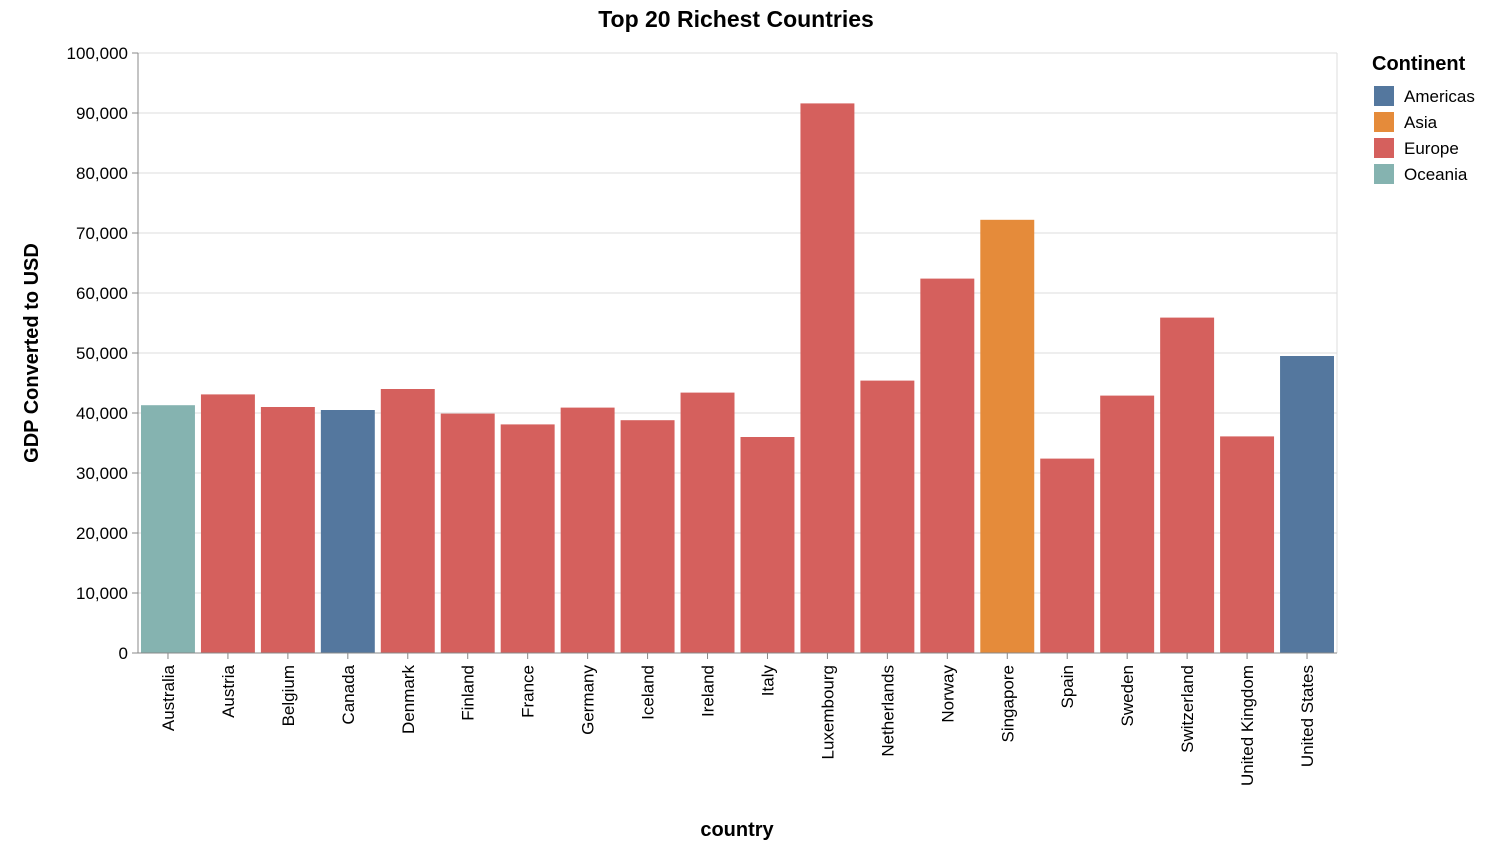 The image size is (1506, 863). Describe the element at coordinates (102, 593) in the screenshot. I see `y-tick-label: 10,000` at that location.